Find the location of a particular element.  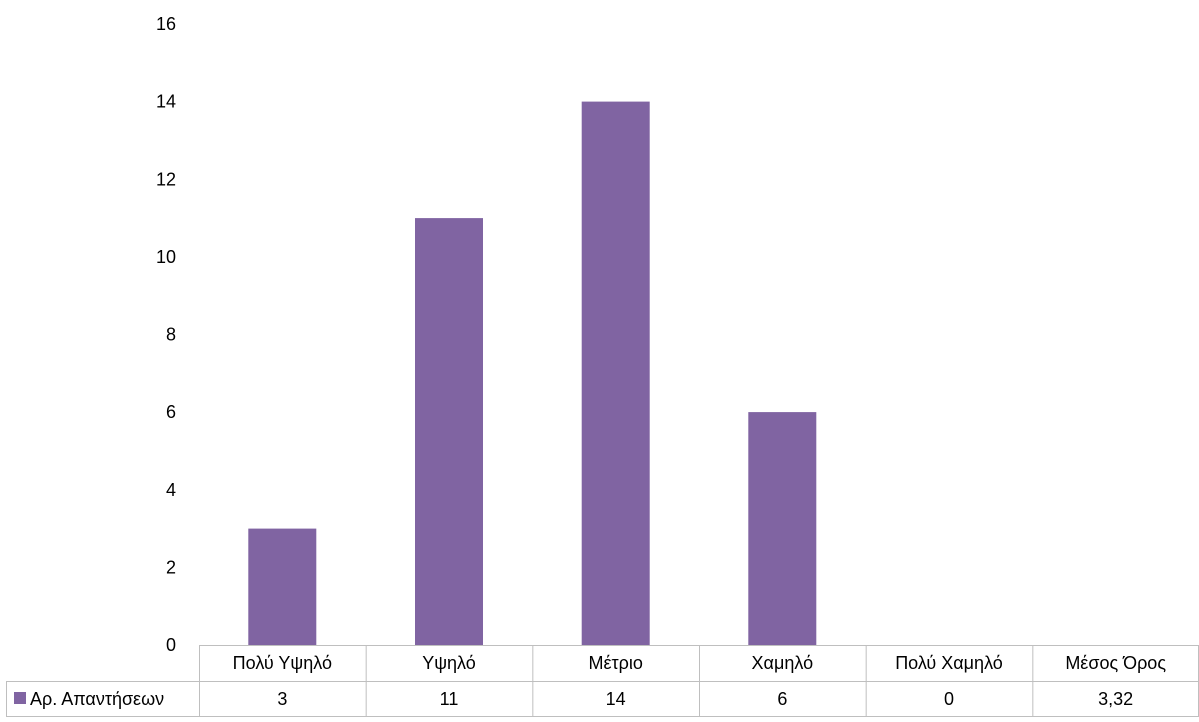

y-tick-label: 2 is located at coordinates (171, 567).